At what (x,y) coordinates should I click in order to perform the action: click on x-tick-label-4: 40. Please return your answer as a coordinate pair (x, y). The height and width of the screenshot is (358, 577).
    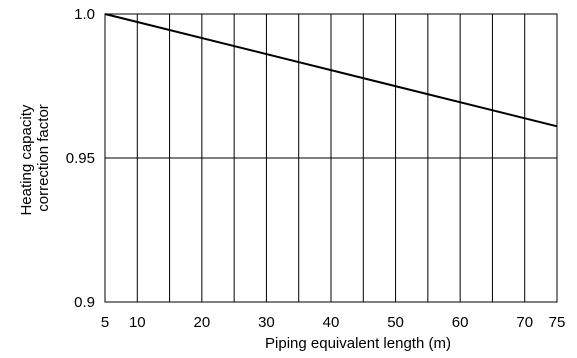
    Looking at the image, I should click on (331, 322).